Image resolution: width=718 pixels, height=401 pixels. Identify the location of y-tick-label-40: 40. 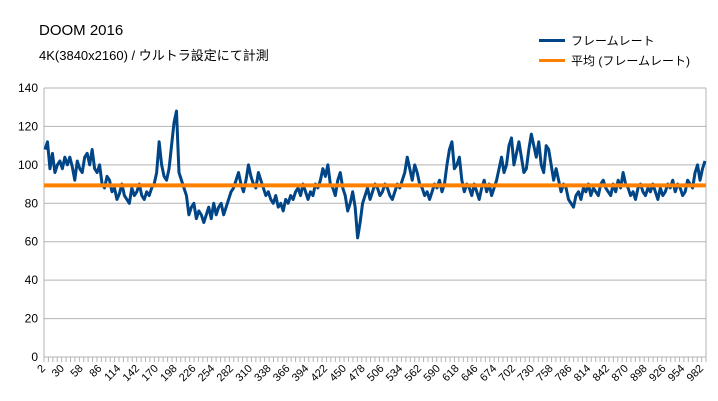
(32, 280).